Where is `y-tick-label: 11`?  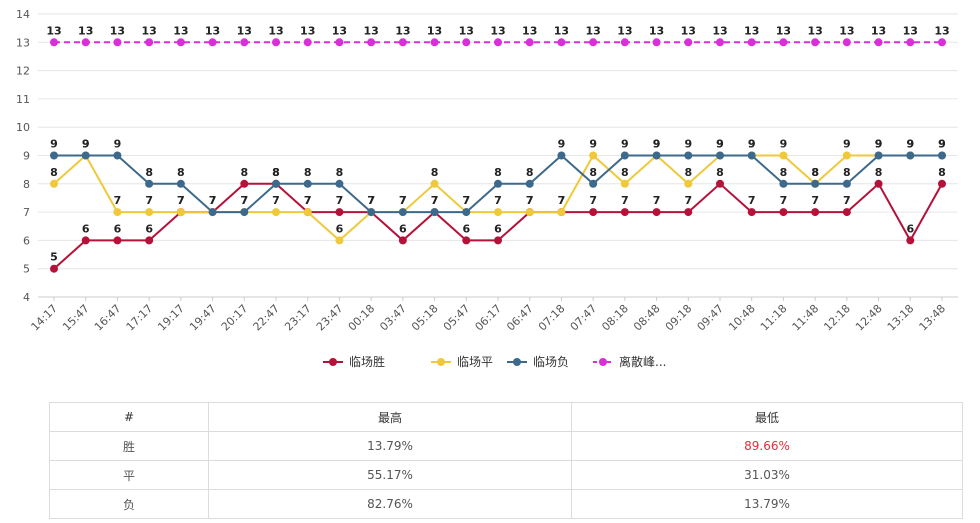
y-tick-label: 11 is located at coordinates (23, 99).